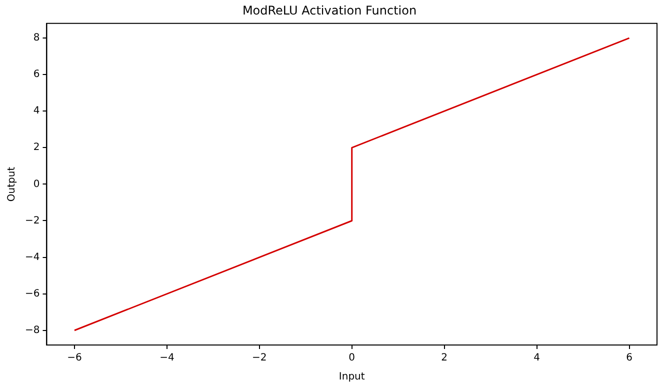 Image resolution: width=663 pixels, height=387 pixels. I want to click on y-tick-label: 2, so click(36, 148).